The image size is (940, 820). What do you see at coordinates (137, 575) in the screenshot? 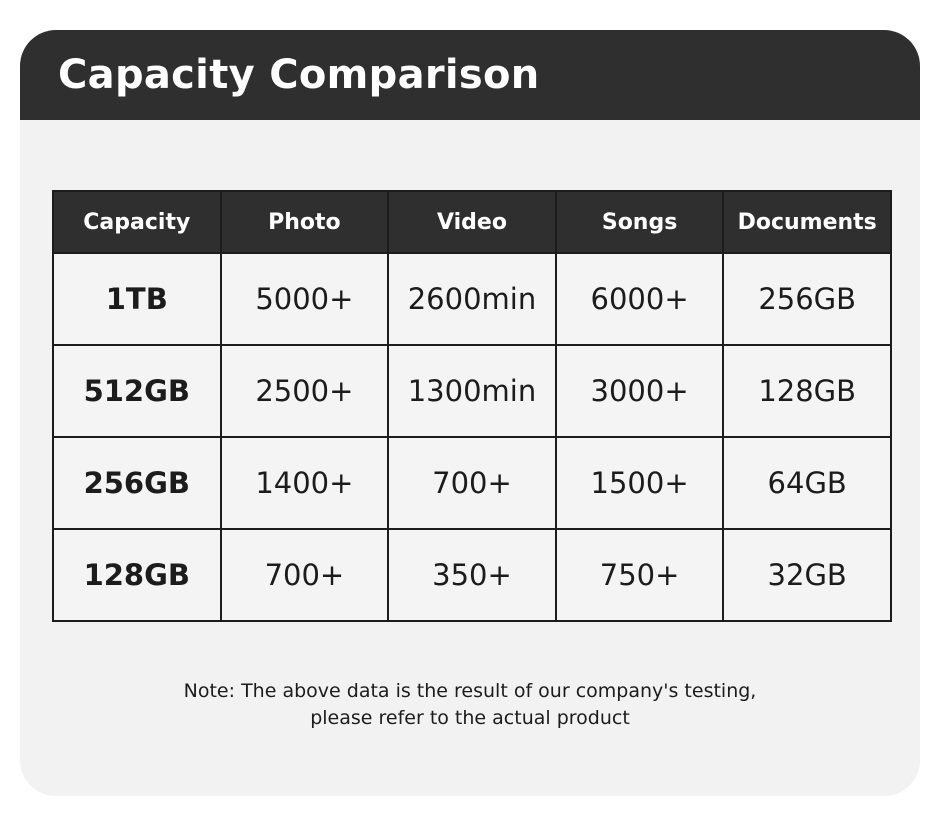
I see `capacity-cell: 128GB` at bounding box center [137, 575].